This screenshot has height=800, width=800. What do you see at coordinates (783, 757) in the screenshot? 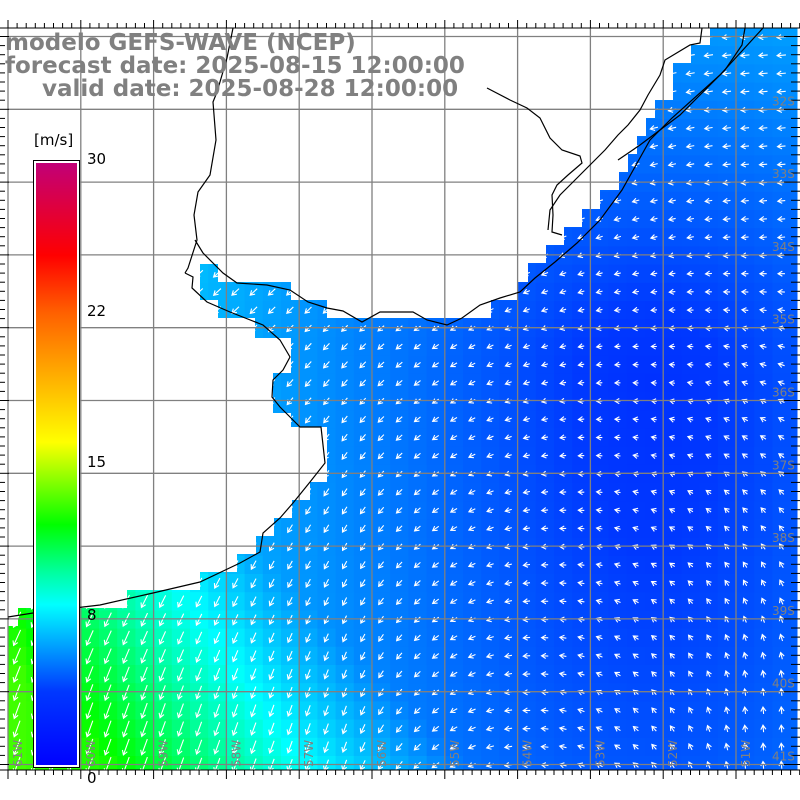
I see `latitude-label: 41S` at bounding box center [783, 757].